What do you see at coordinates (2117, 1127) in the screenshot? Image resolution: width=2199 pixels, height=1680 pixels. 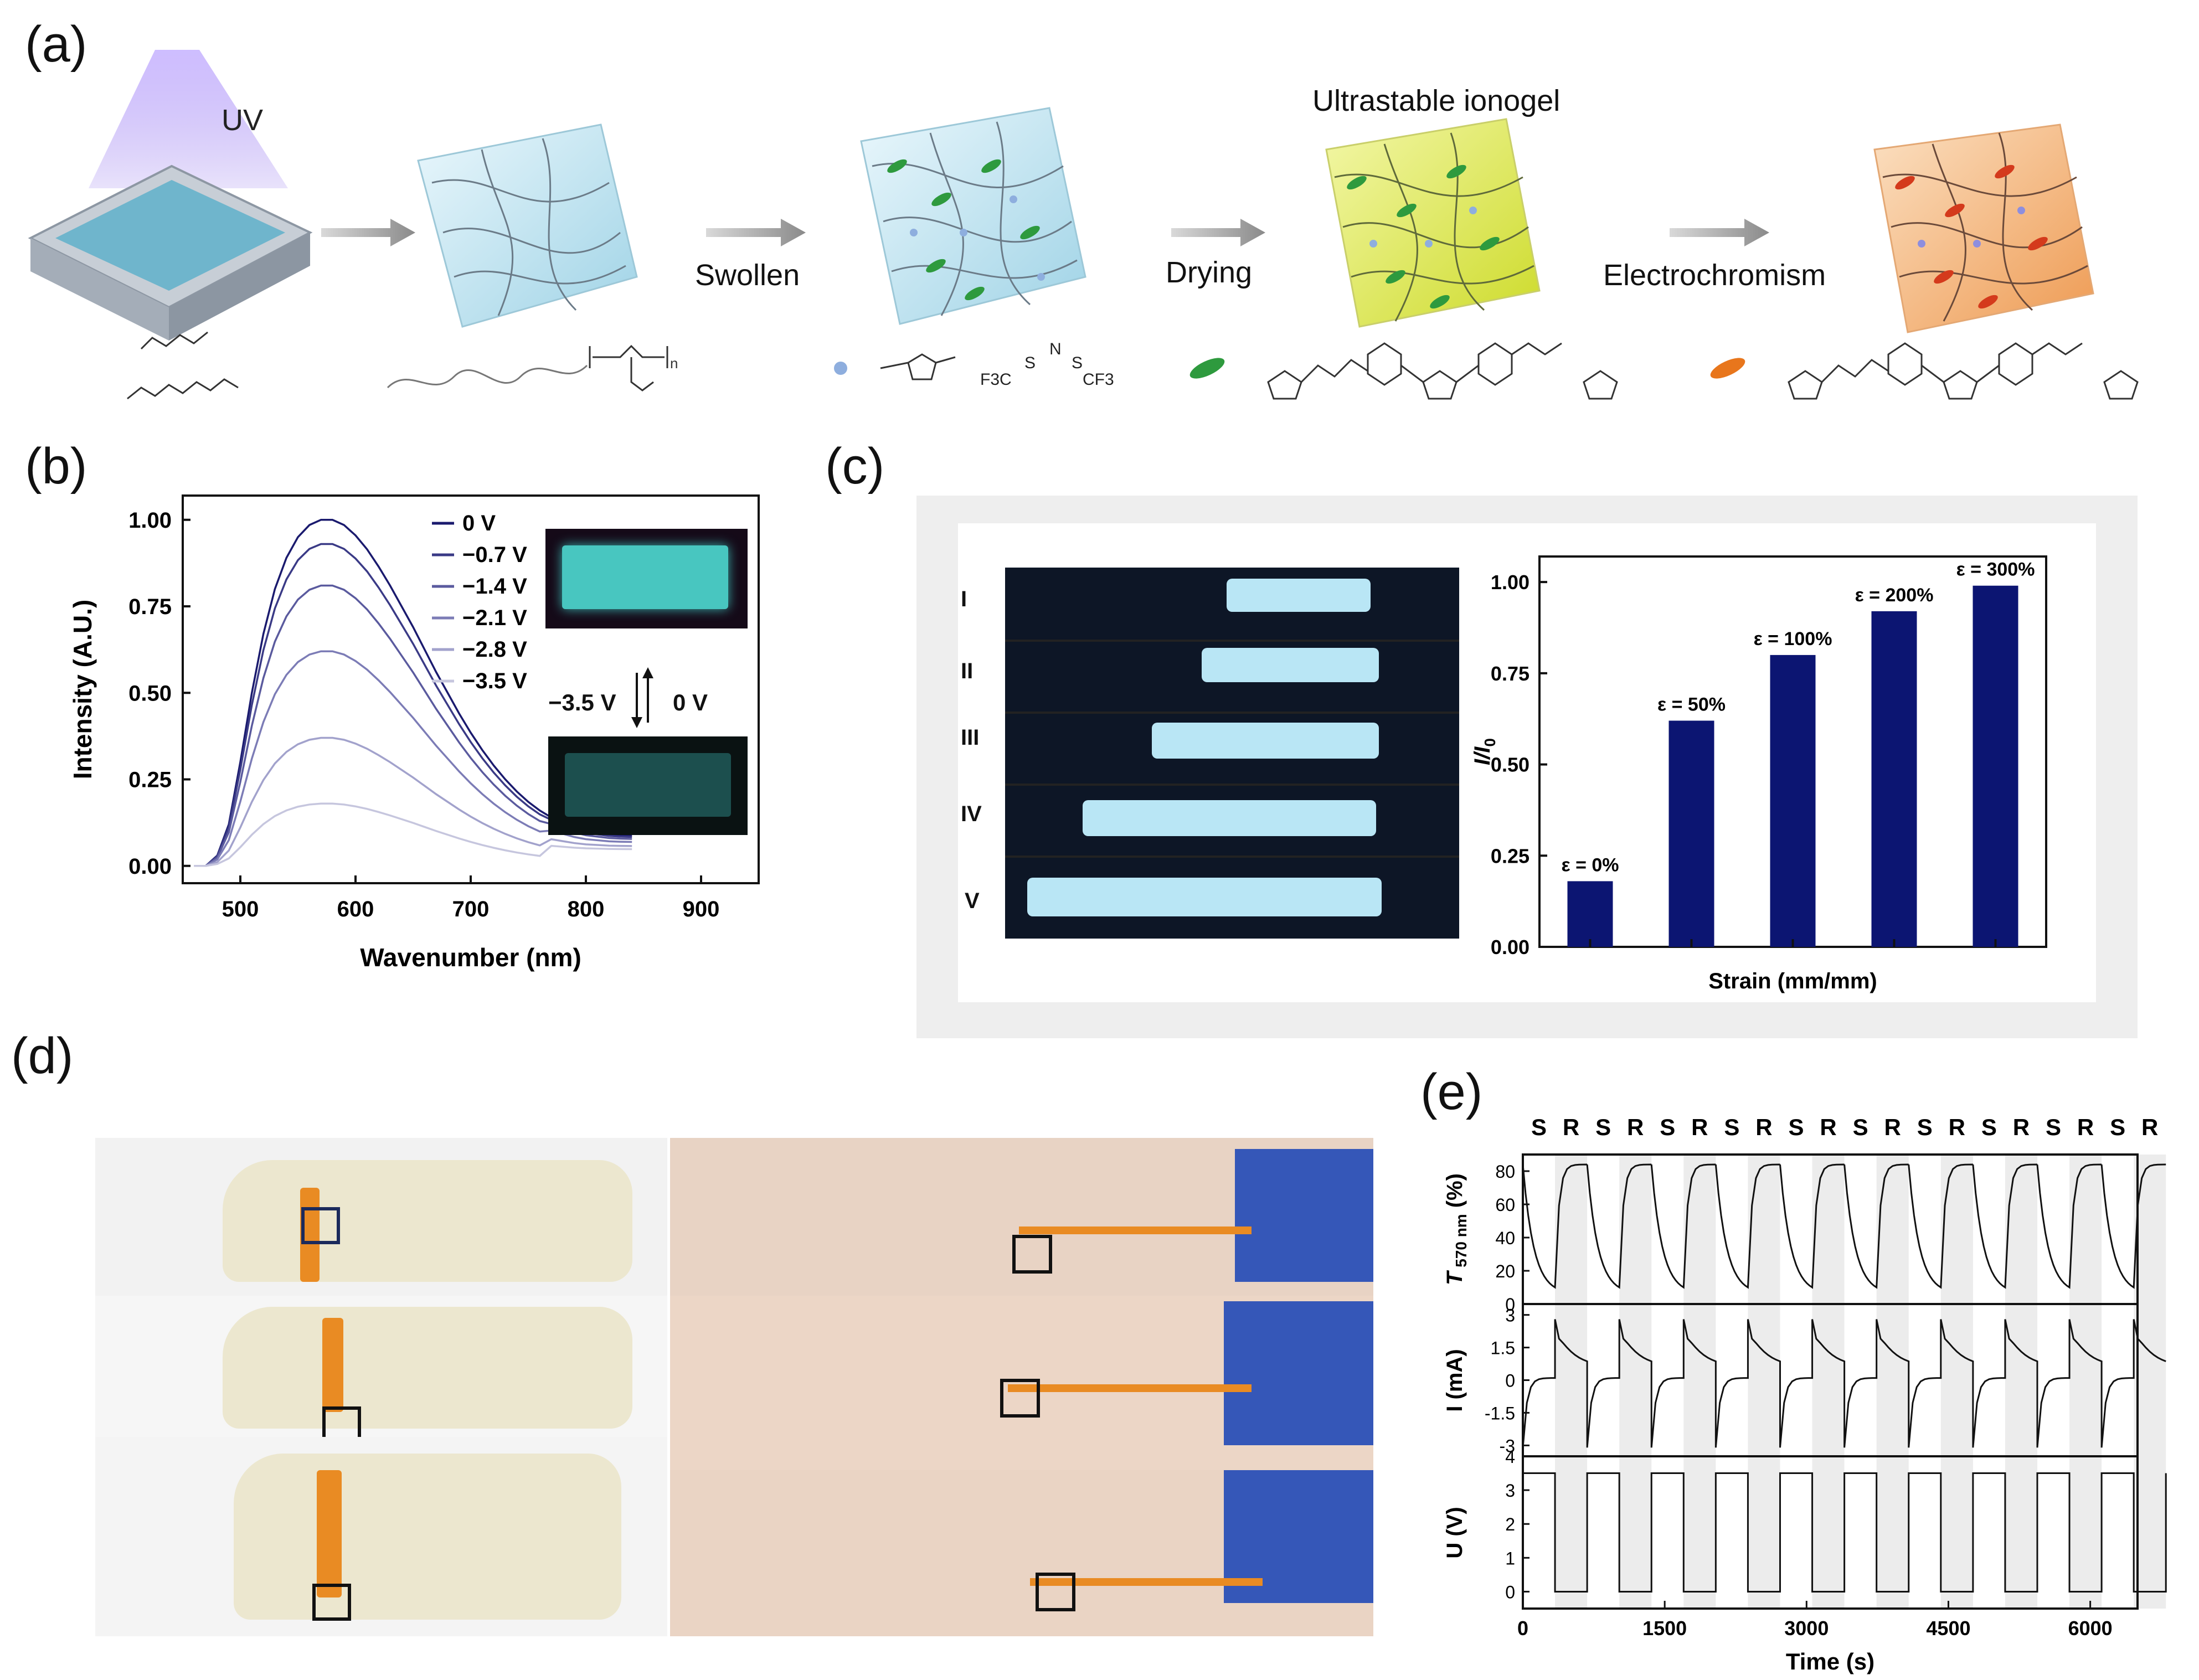 I see `state-label-18: S` at bounding box center [2117, 1127].